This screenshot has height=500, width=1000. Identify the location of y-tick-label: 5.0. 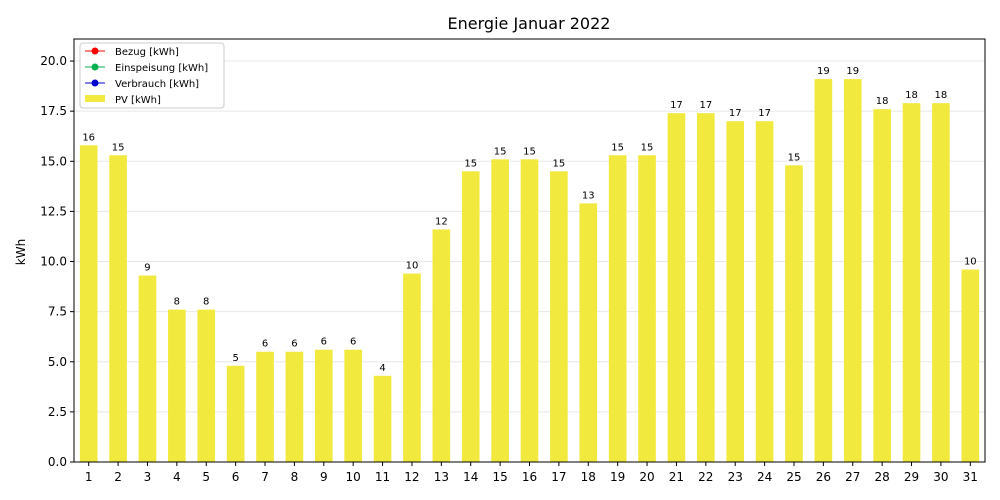
(57, 362).